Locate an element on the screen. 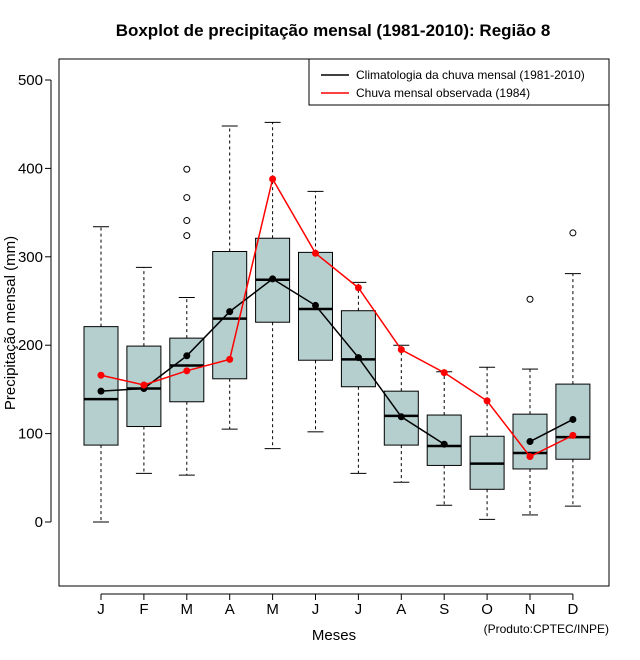  x-tick-label-2: M is located at coordinates (187, 609).